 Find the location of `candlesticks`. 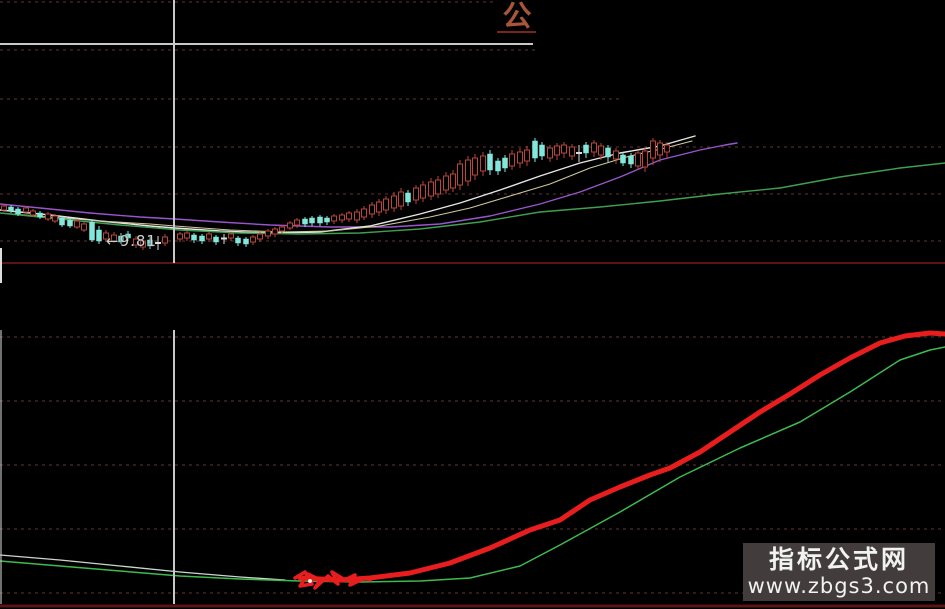

candlesticks is located at coordinates (335, 194).